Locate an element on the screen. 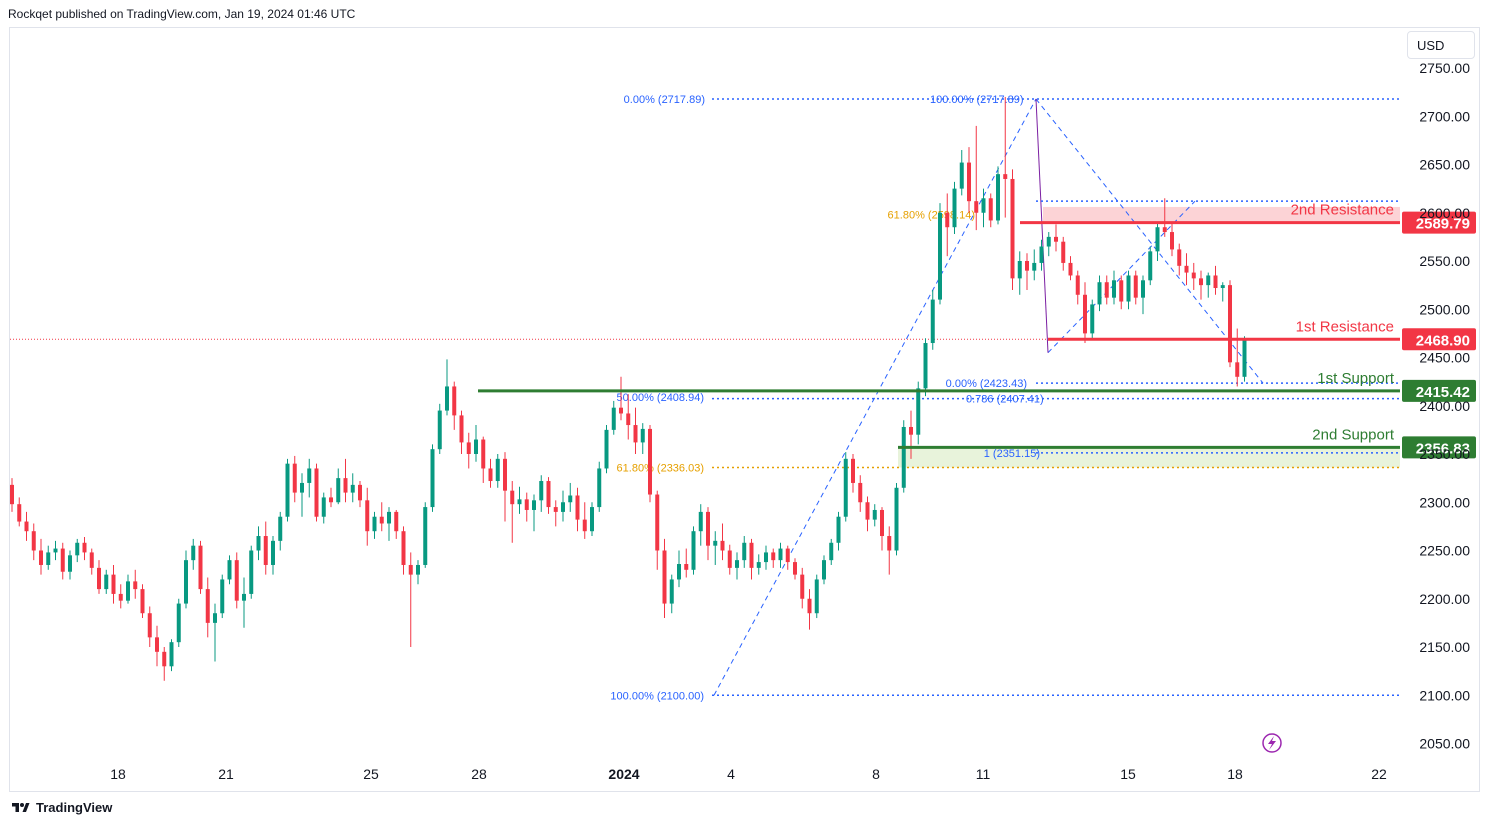 The height and width of the screenshot is (827, 1491). y-tick-label: 2650.00 is located at coordinates (1444, 165).